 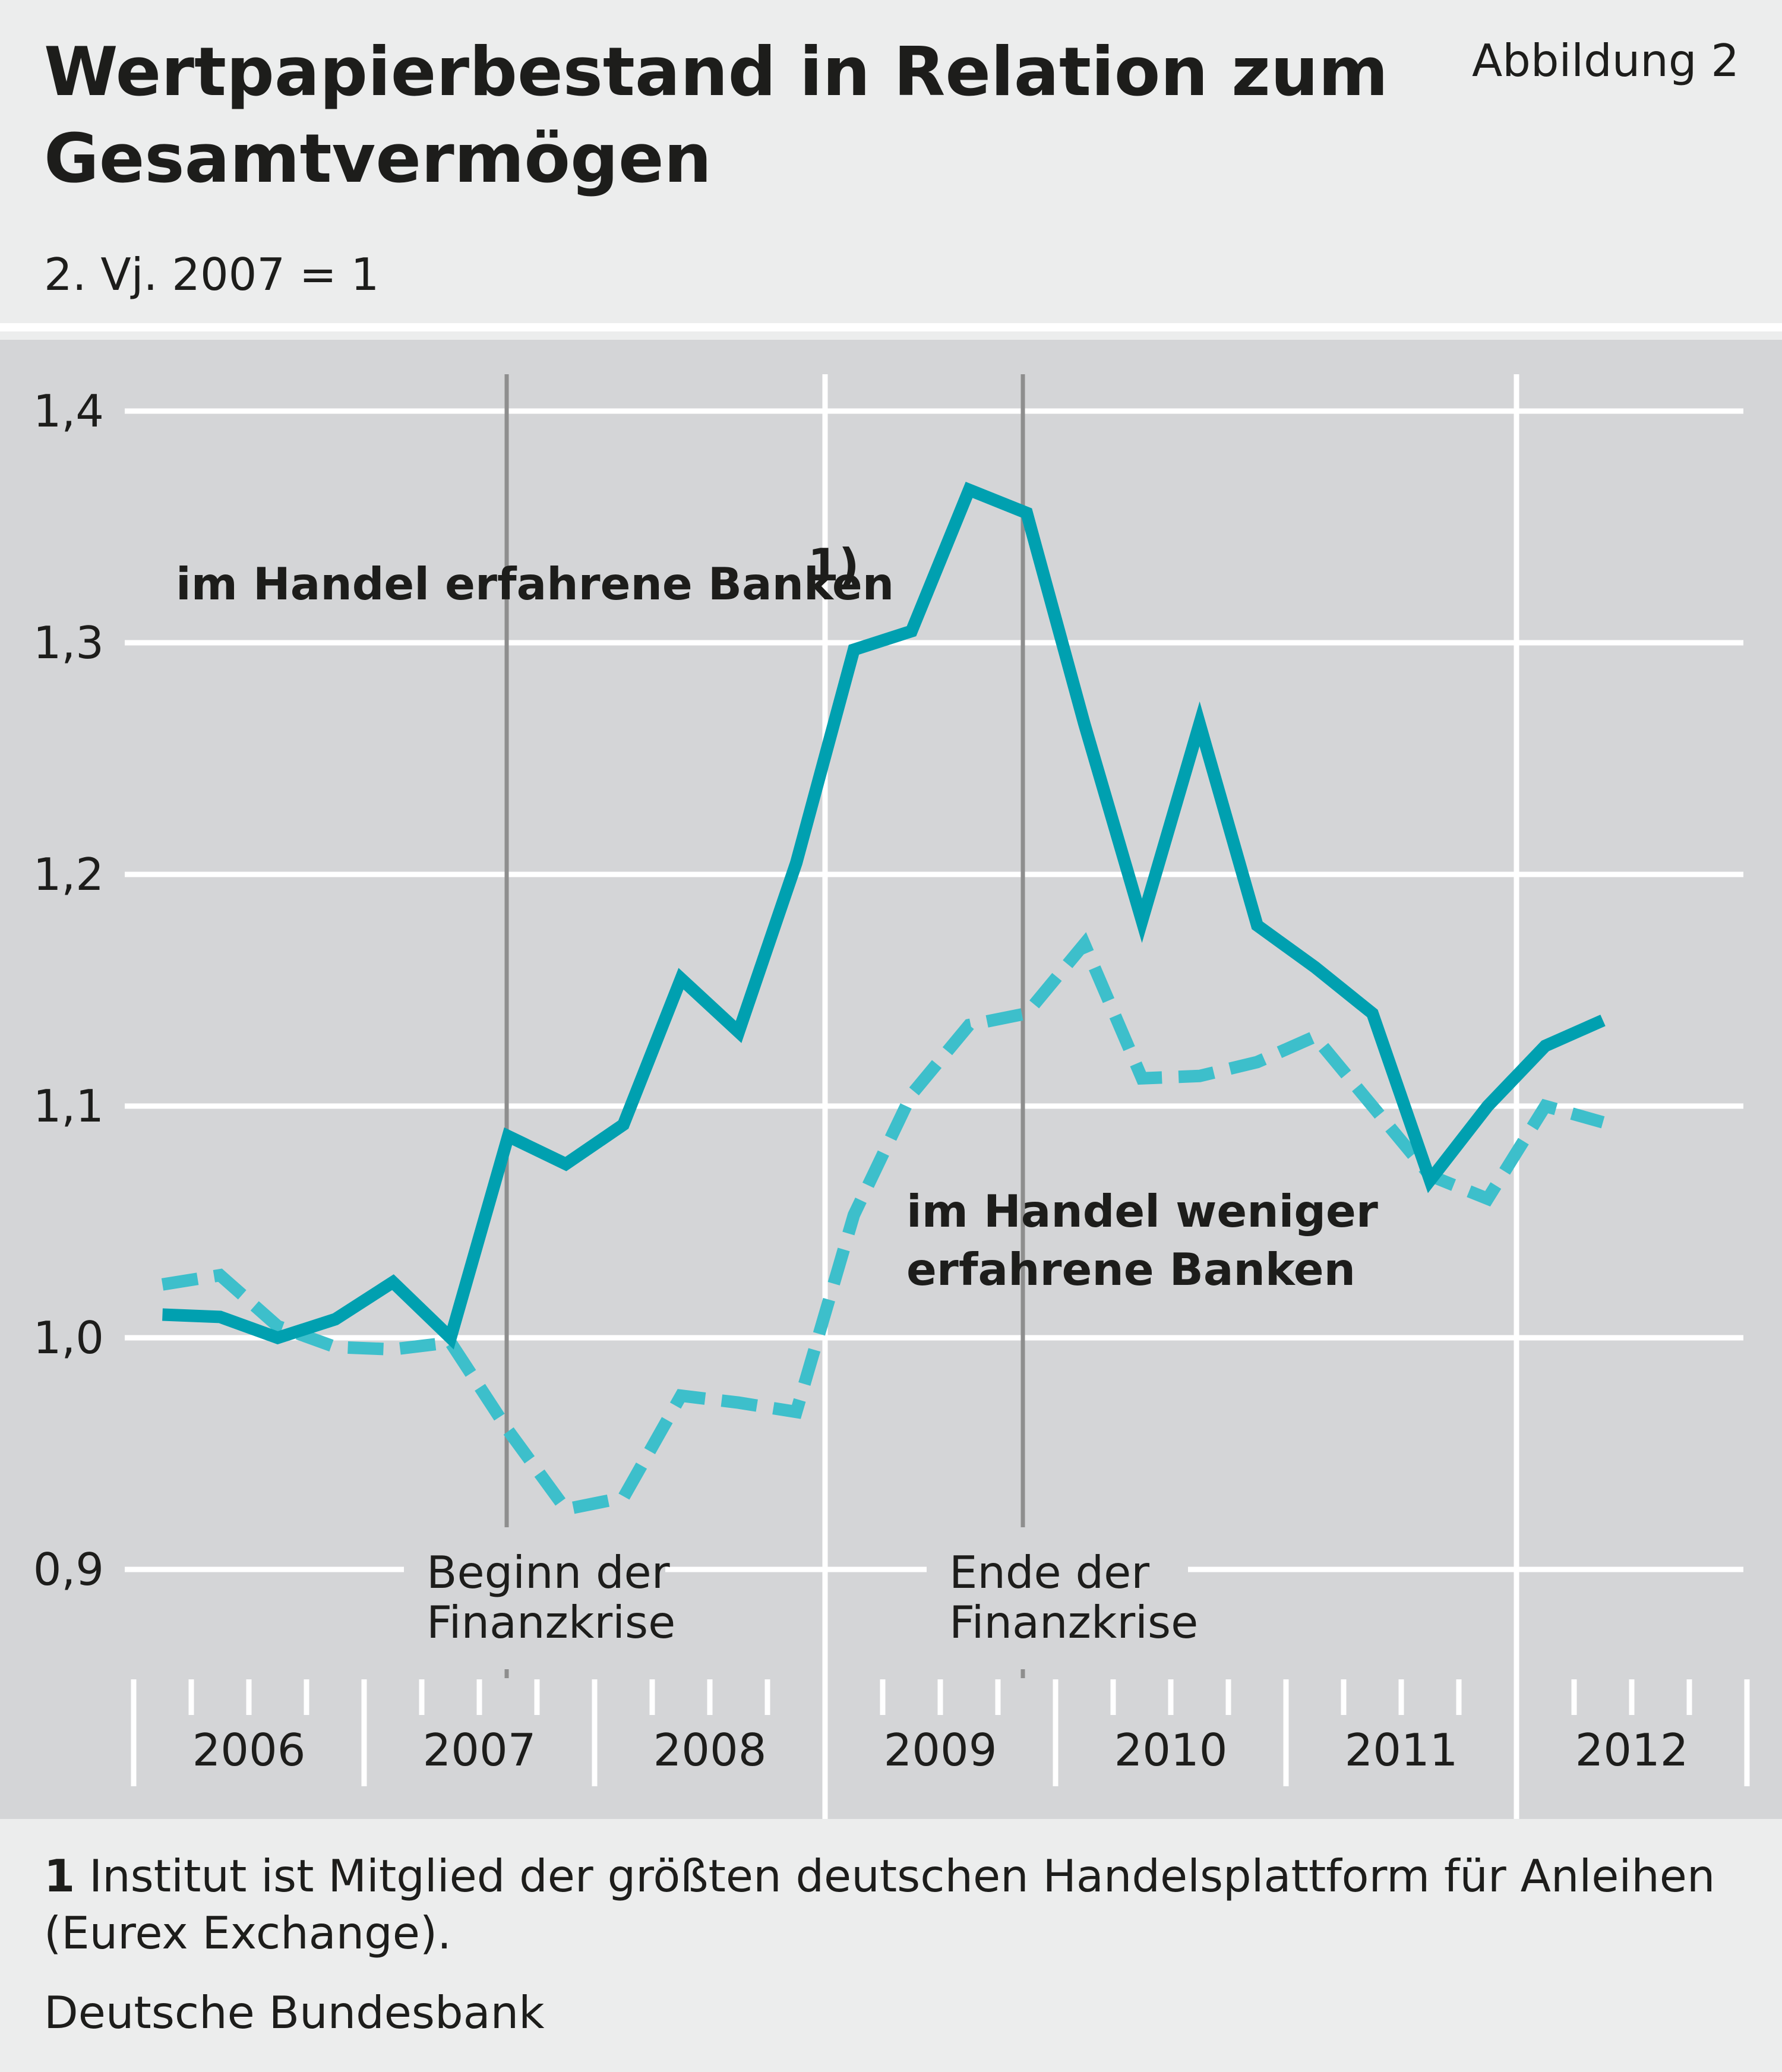 I want to click on x-year-label: 2011, so click(x=1401, y=1750).